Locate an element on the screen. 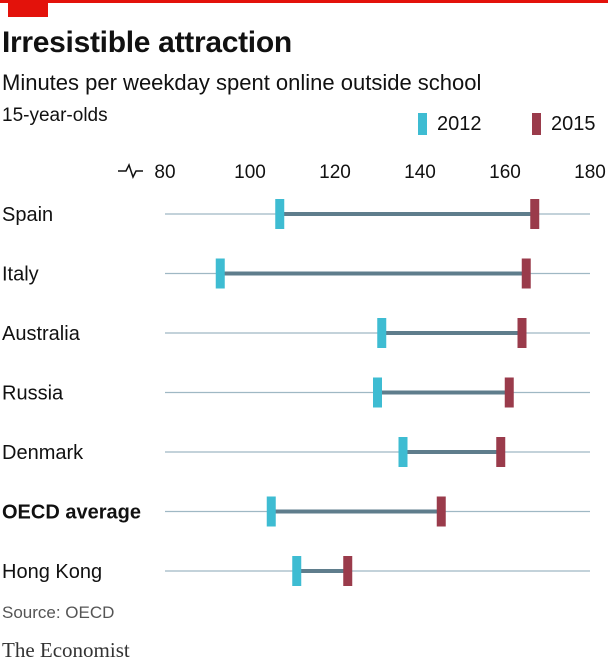  x-tick-label-140: 140 is located at coordinates (420, 172).